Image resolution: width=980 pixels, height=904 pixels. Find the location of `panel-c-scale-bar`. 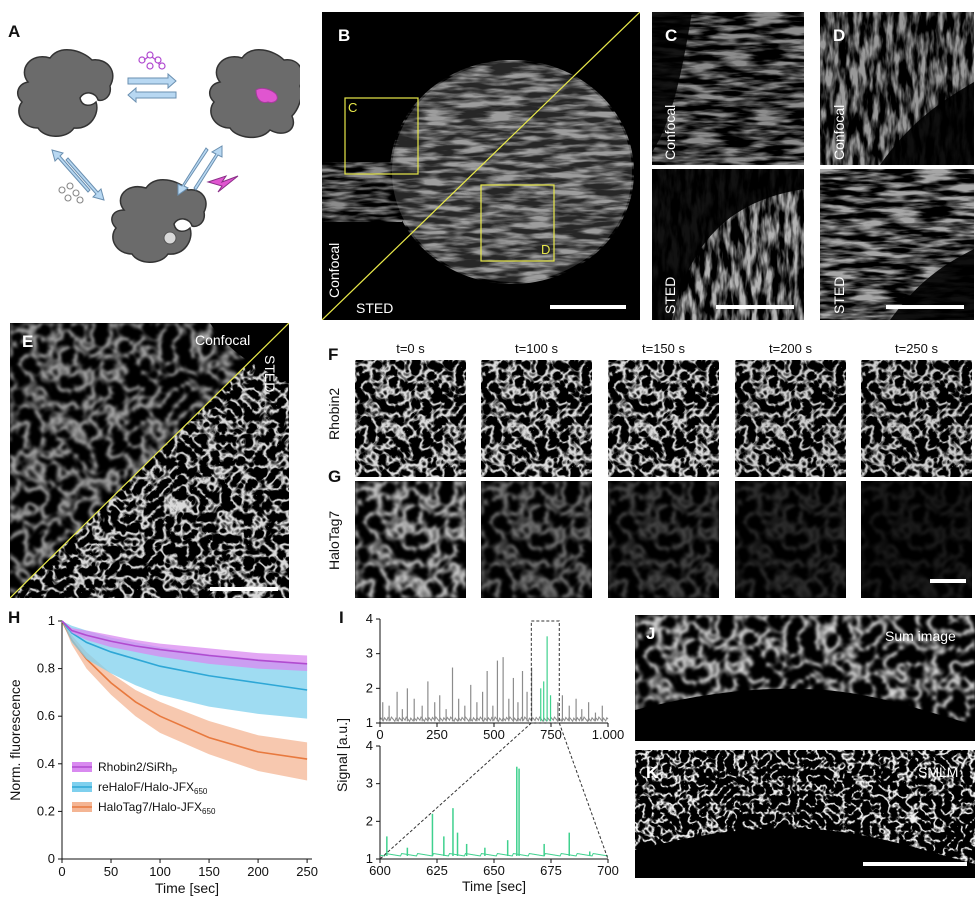

panel-c-scale-bar is located at coordinates (755, 307).